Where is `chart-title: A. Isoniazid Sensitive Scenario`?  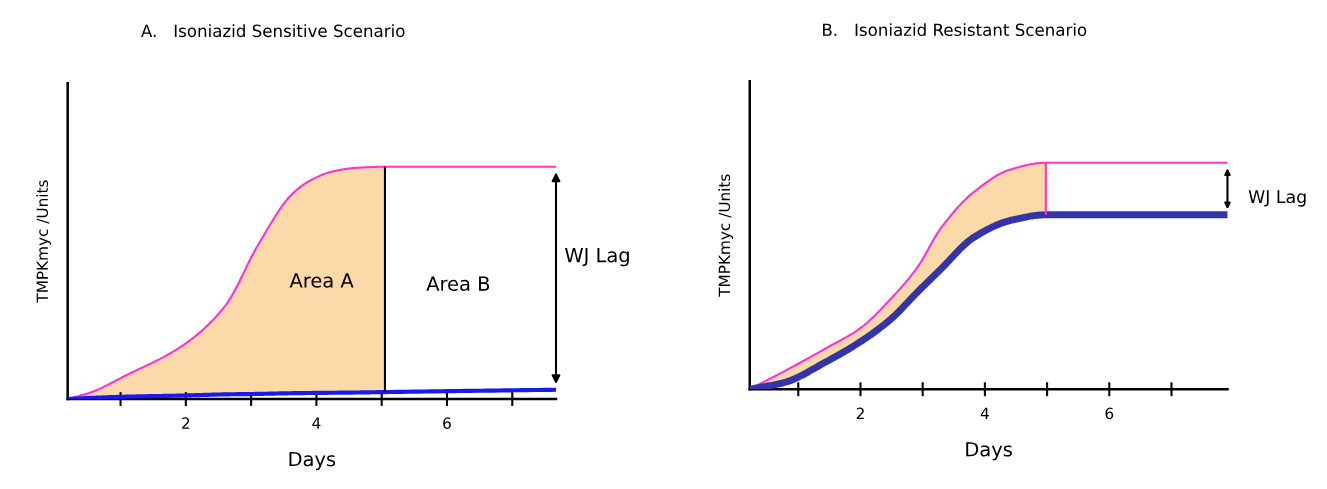 chart-title: A. Isoniazid Sensitive Scenario is located at coordinates (273, 31).